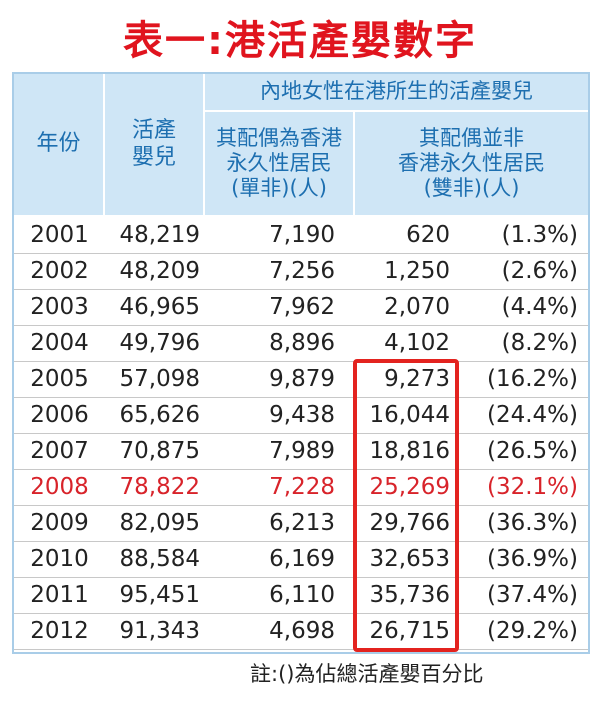  What do you see at coordinates (59, 523) in the screenshot?
I see `year-cell: 2009` at bounding box center [59, 523].